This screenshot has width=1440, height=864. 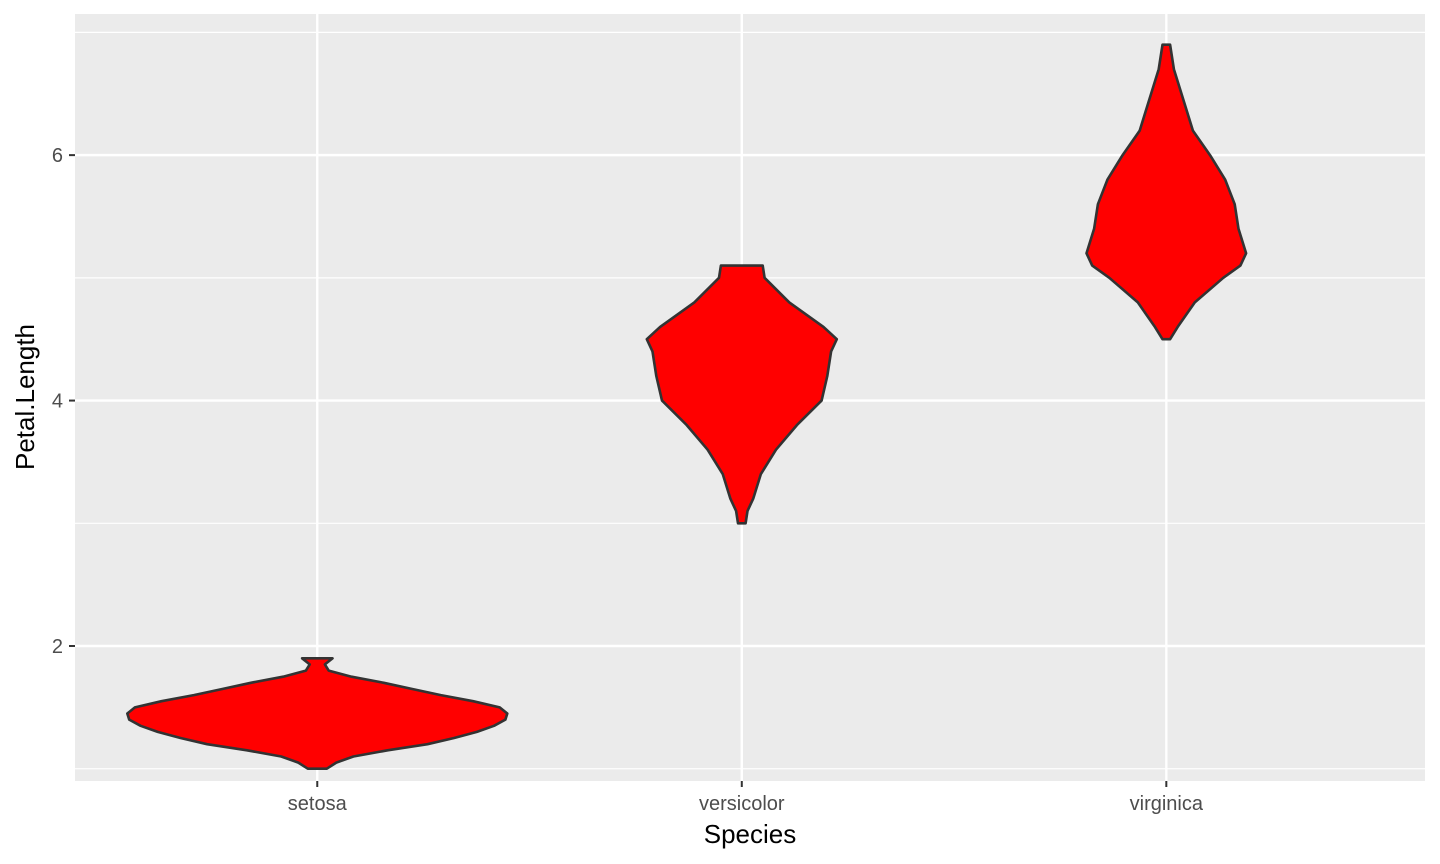 What do you see at coordinates (57, 647) in the screenshot?
I see `y-tick-label: 2` at bounding box center [57, 647].